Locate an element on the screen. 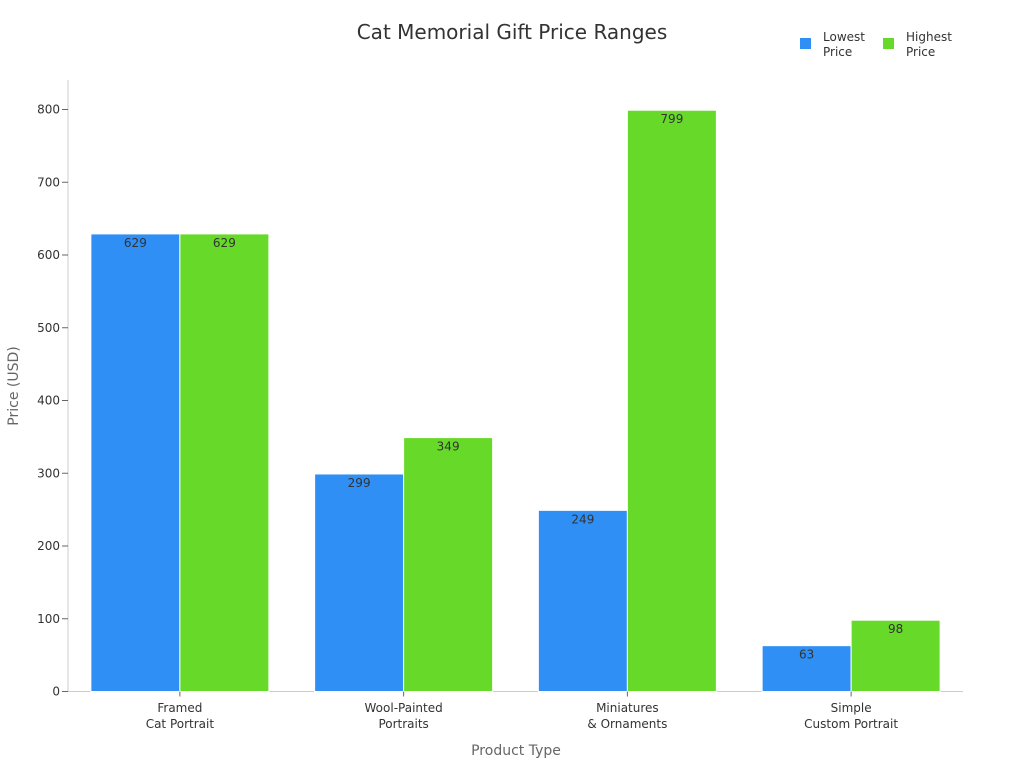  x-tick-label: Cat Portrait is located at coordinates (180, 724).